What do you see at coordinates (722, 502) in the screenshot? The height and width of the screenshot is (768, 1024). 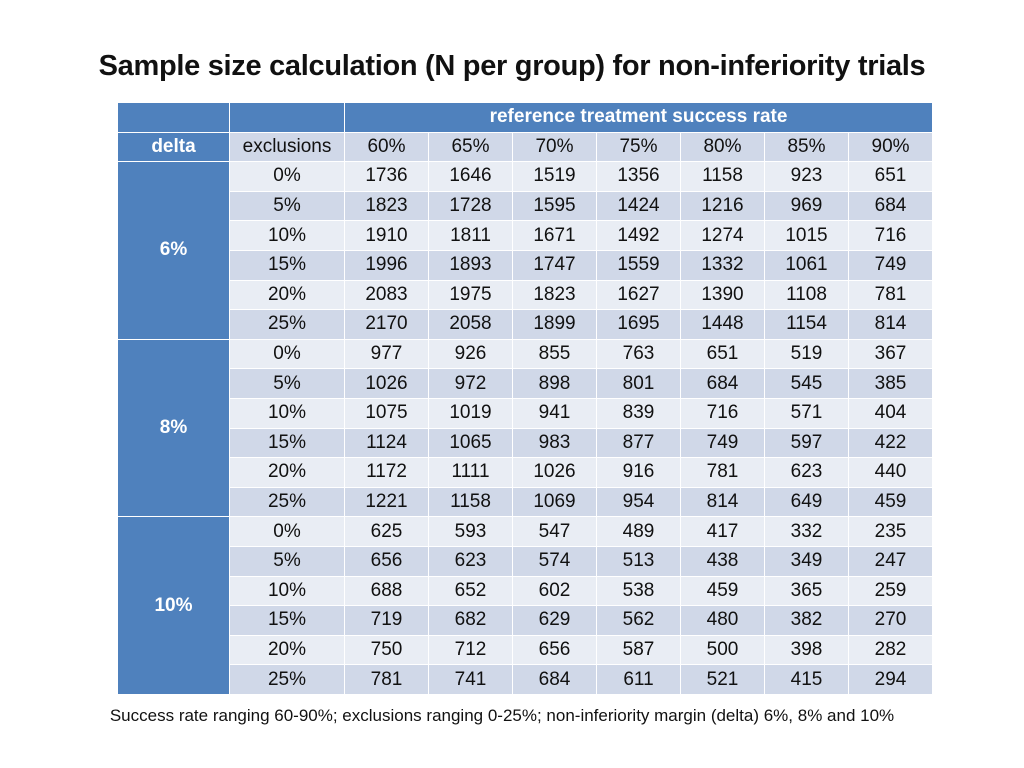 I see `sample-size-cell: 814` at bounding box center [722, 502].